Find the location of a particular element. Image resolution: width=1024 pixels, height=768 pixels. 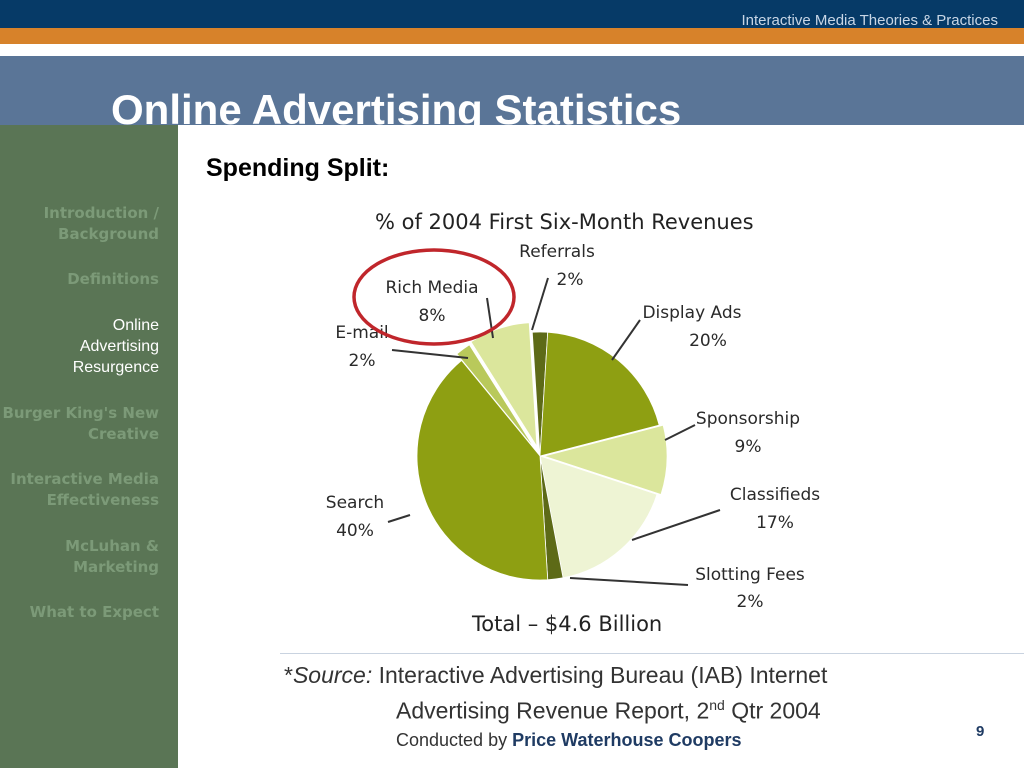

sidebar-item-line: Effectiveness is located at coordinates (102, 500).